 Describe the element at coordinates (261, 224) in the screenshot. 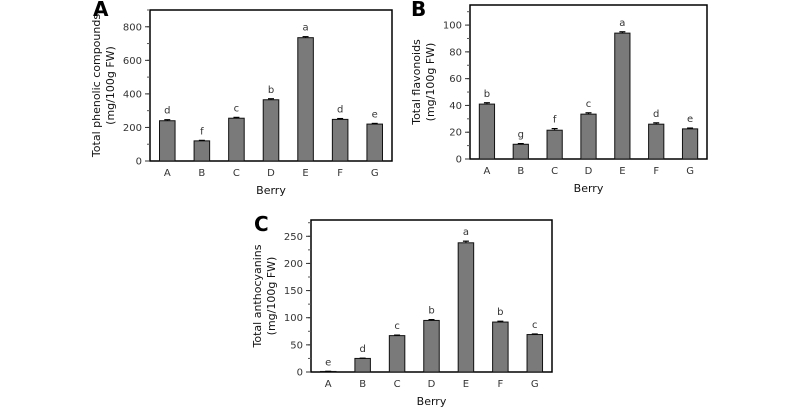

I see `panel-label: C` at that location.